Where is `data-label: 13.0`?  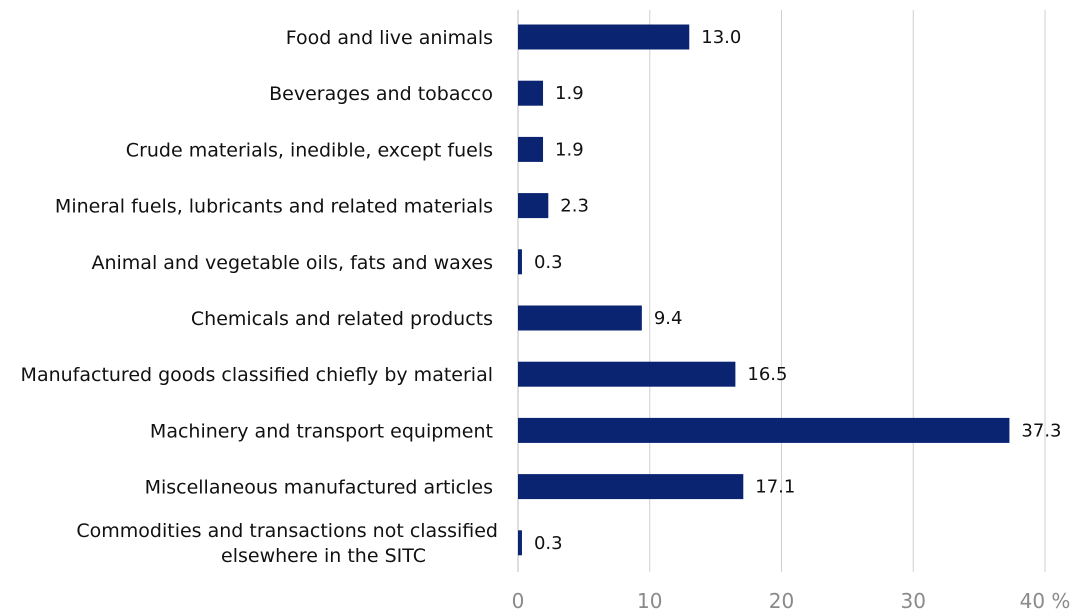 data-label: 13.0 is located at coordinates (721, 37).